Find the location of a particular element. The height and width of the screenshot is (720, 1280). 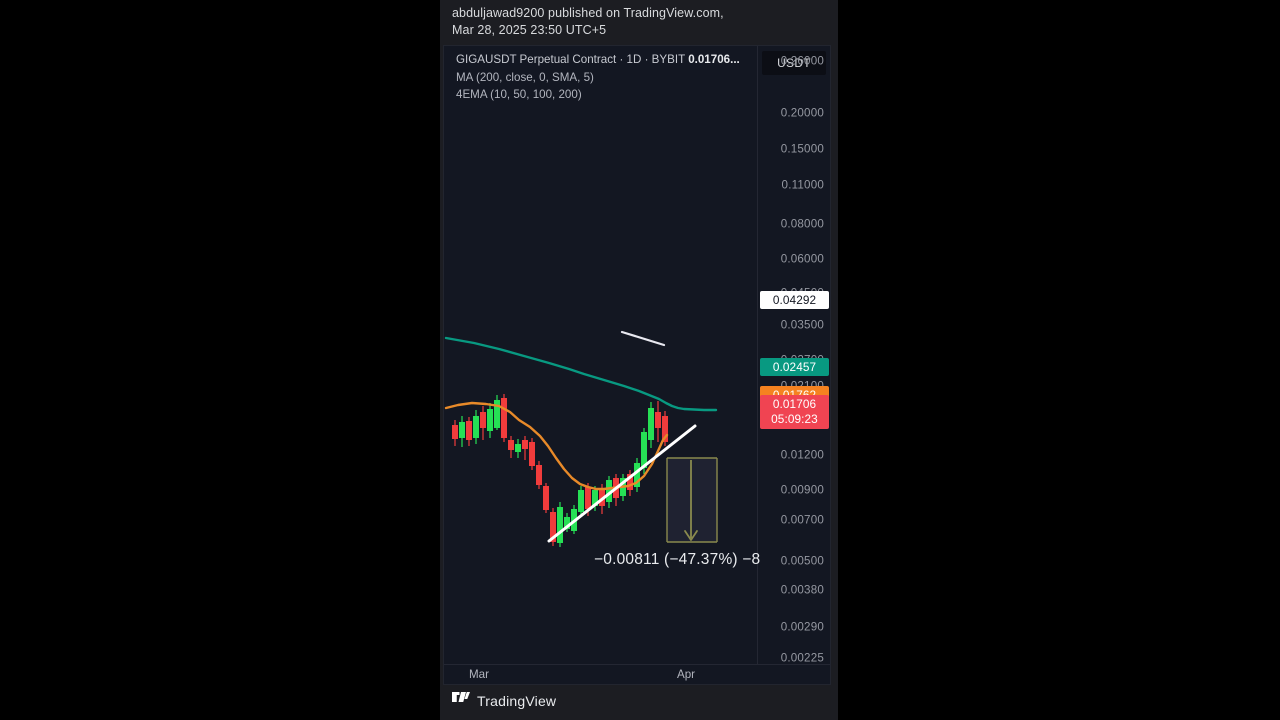

currency-badge: USDT is located at coordinates (794, 63).